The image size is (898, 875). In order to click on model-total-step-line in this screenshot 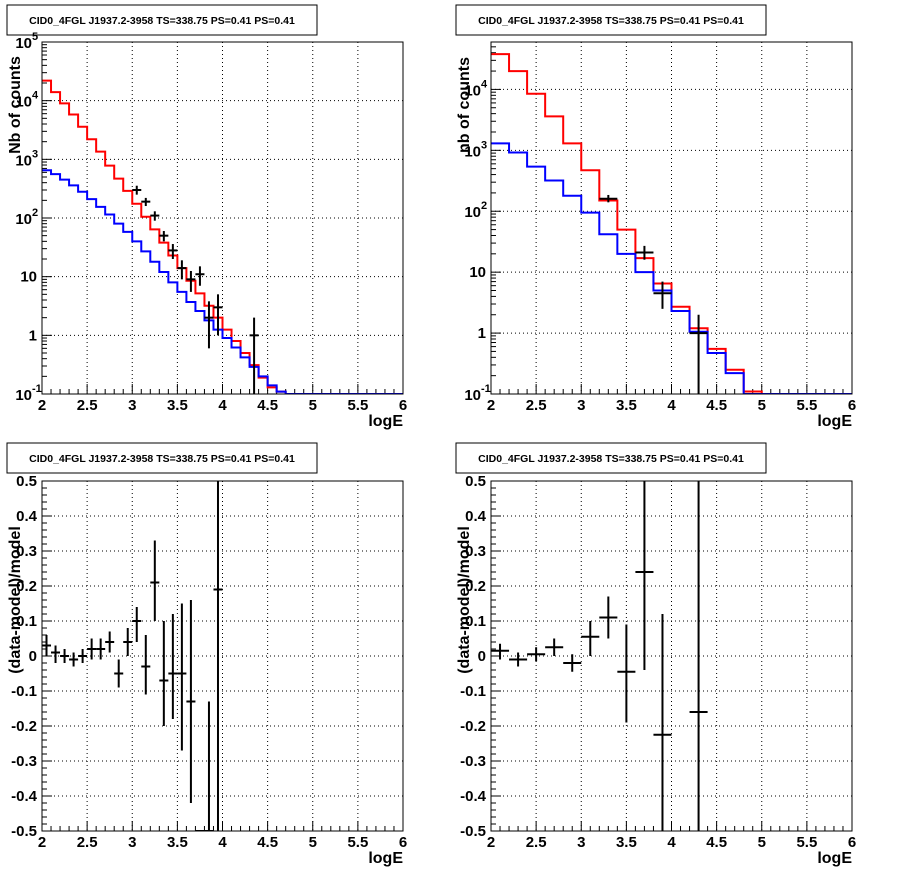, I will do `click(222, 236)`.